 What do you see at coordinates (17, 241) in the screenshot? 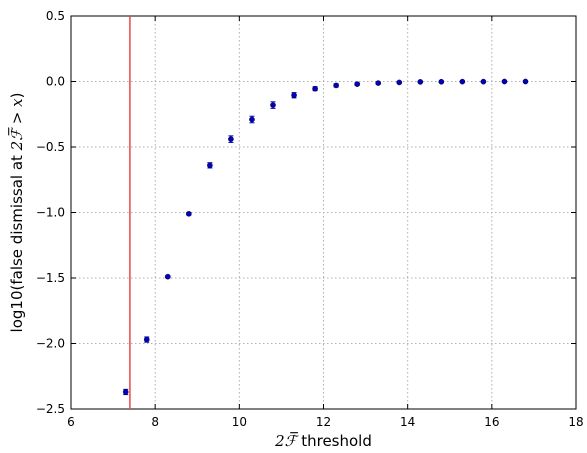
I see `y-axis-label-prefix: log10(false dismissal at` at bounding box center [17, 241].